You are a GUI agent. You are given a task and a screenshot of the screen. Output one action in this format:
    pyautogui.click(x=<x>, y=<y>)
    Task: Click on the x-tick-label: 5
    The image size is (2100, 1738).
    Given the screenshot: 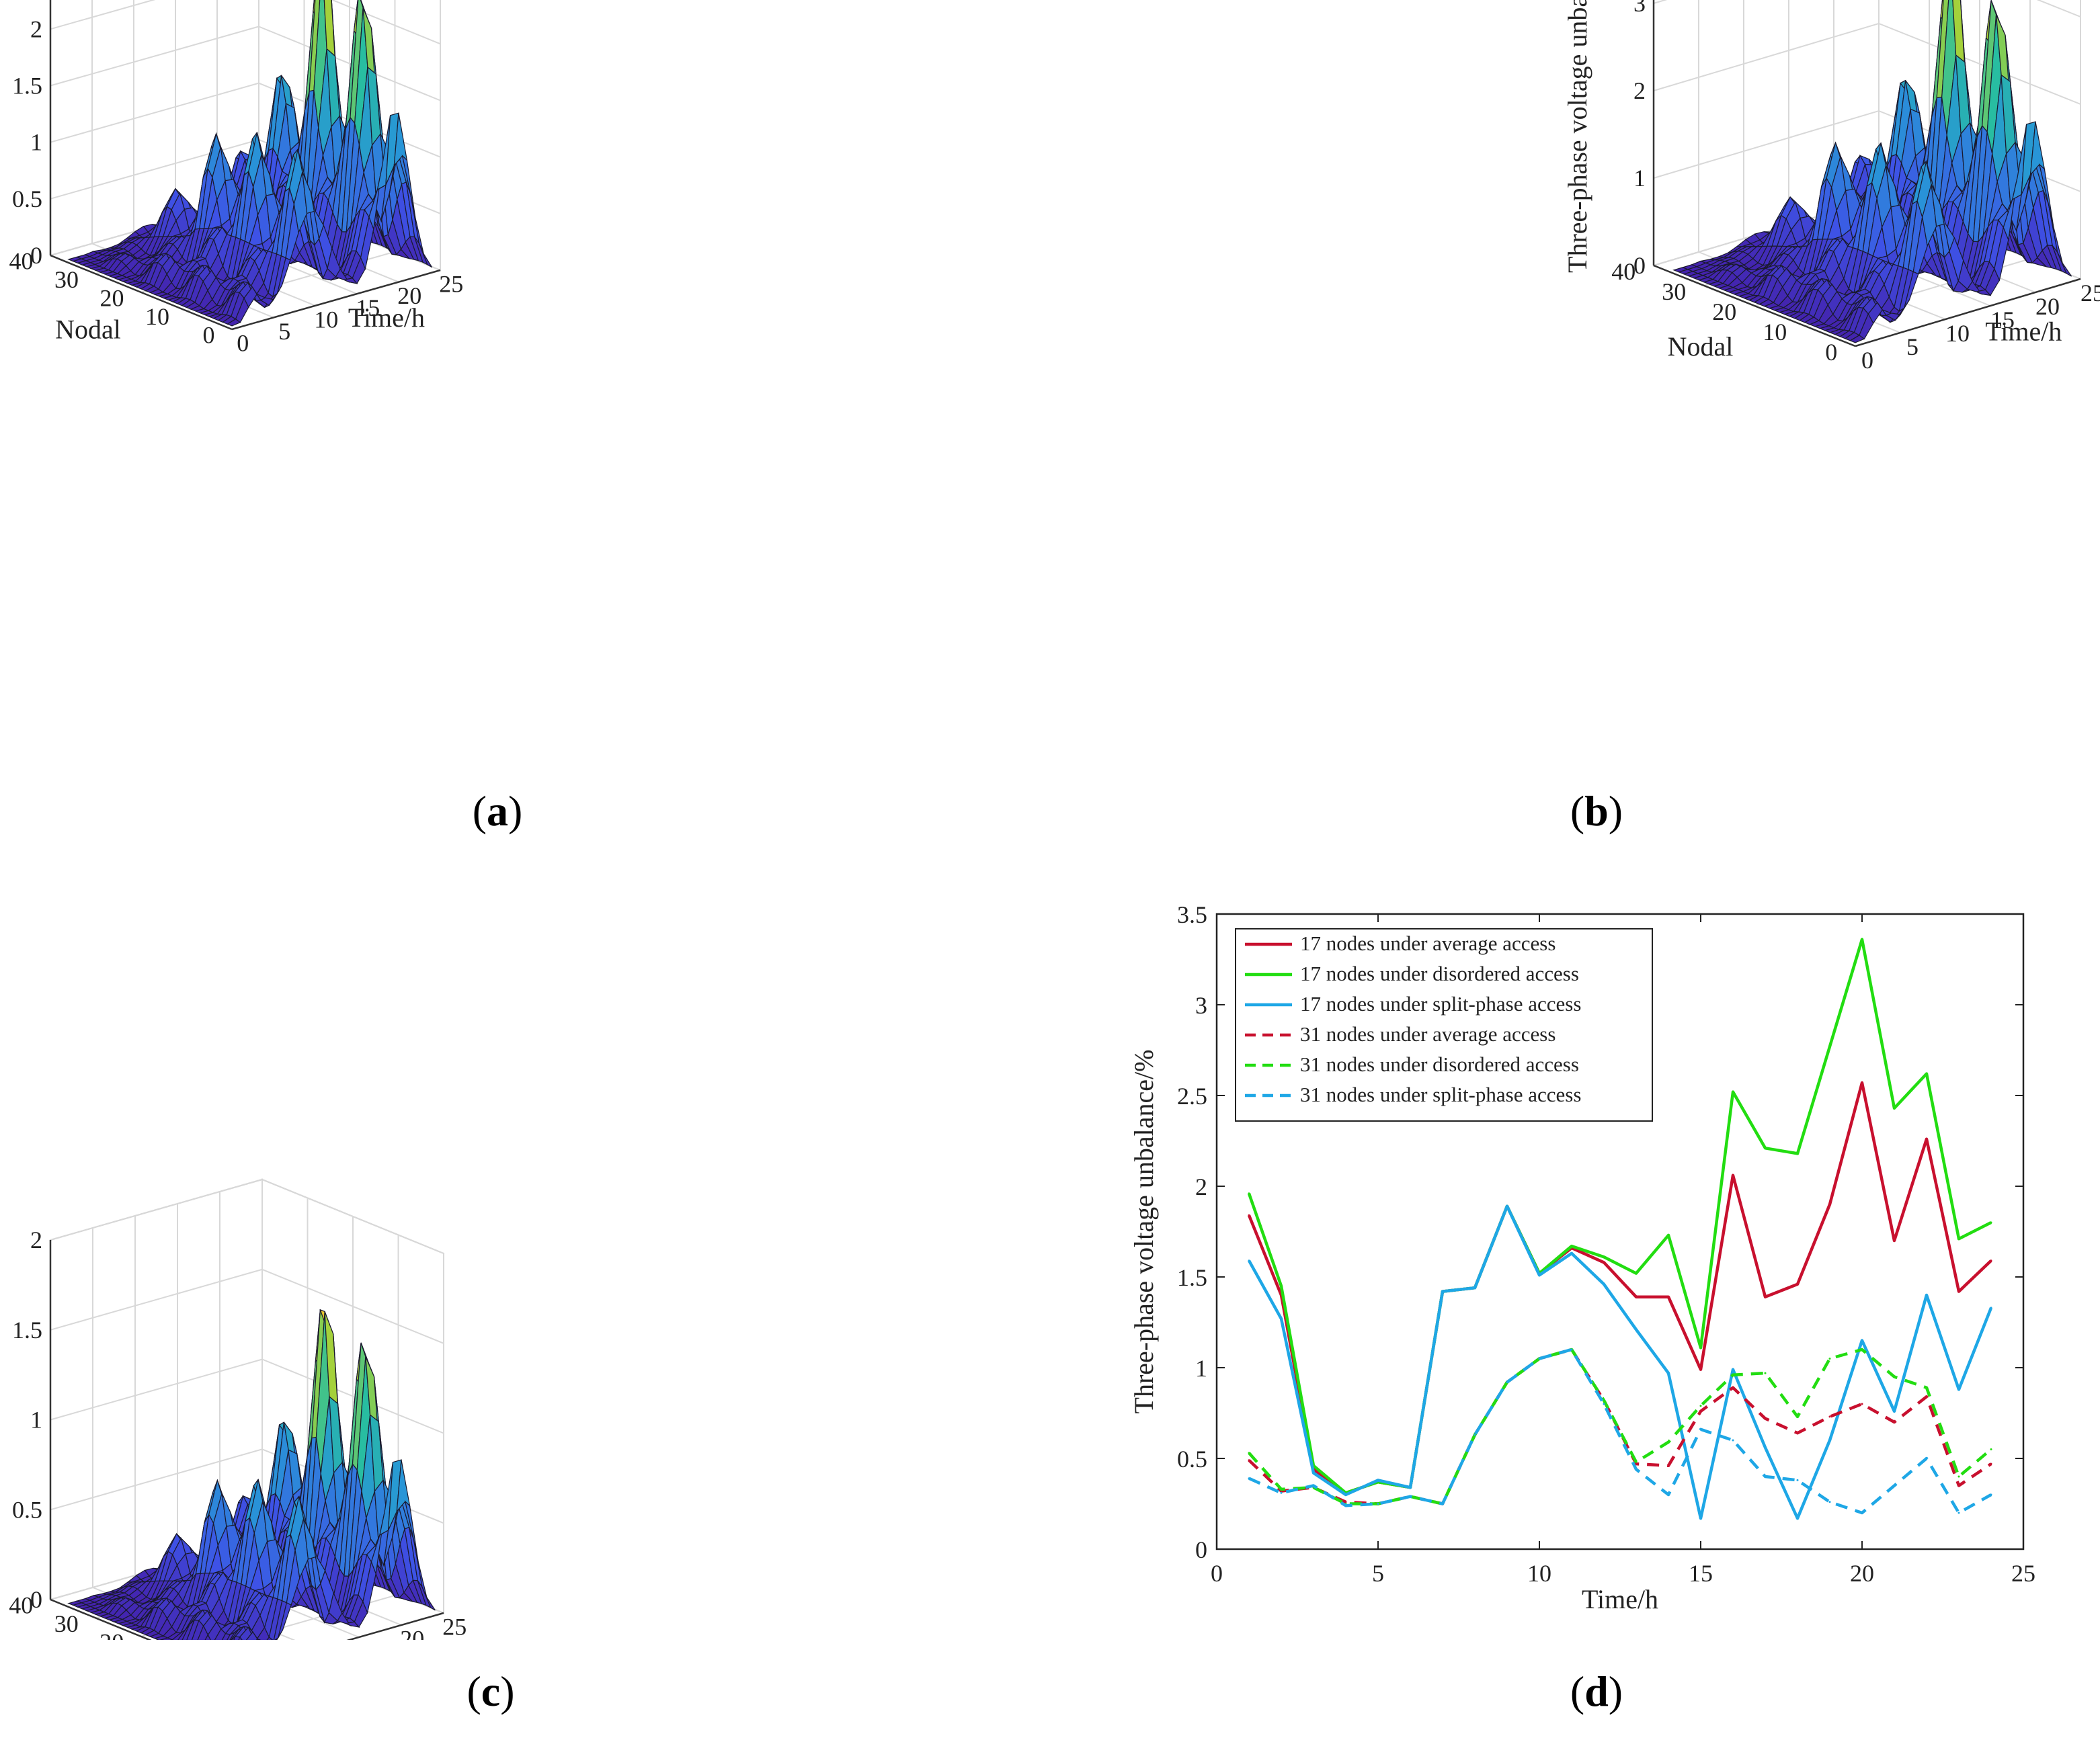 What is the action you would take?
    pyautogui.click(x=1912, y=346)
    